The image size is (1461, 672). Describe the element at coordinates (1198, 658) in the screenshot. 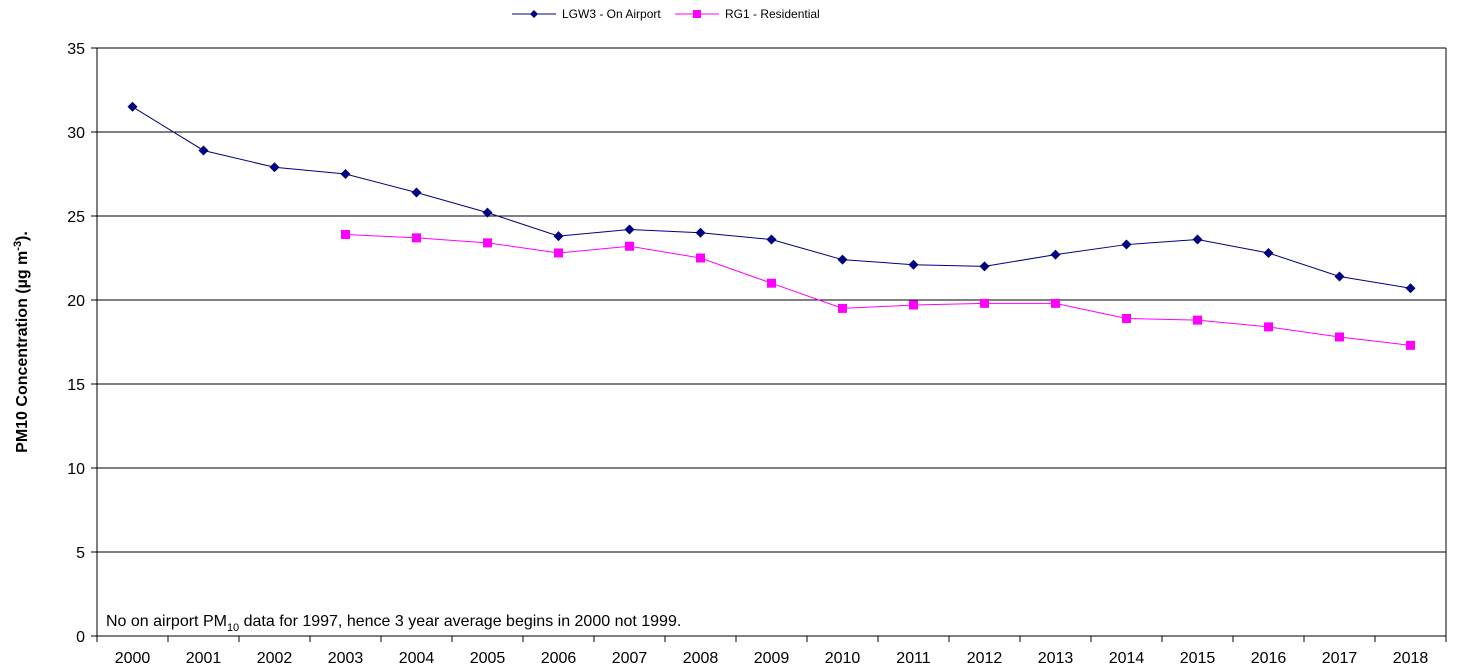

I see `x-tick-label: 2015` at that location.